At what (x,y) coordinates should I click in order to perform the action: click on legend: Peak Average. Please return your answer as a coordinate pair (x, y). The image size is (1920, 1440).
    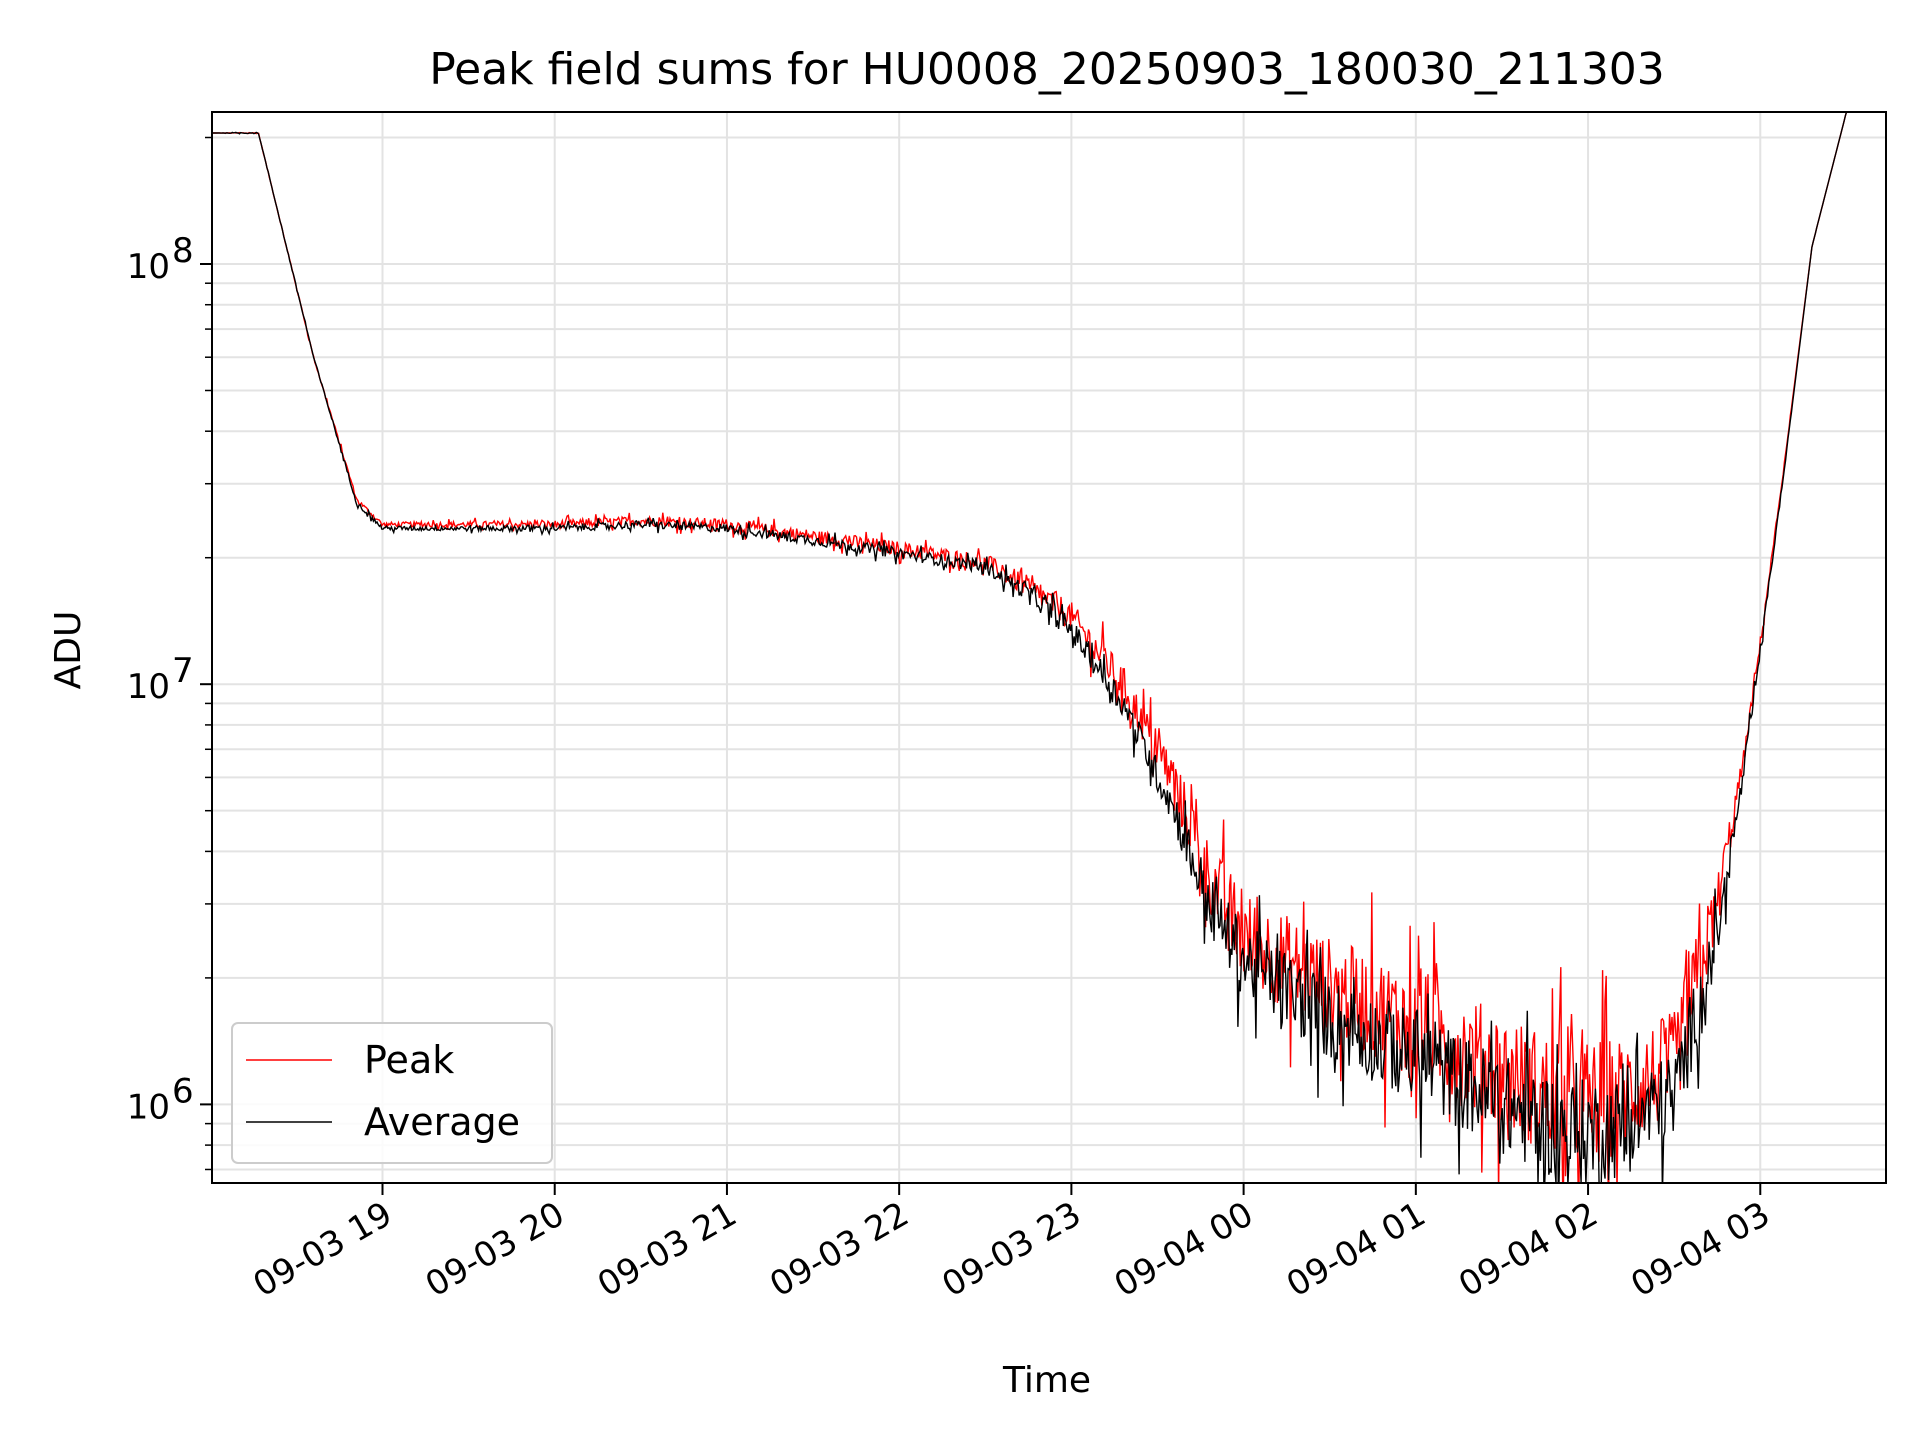
    Looking at the image, I should click on (392, 1093).